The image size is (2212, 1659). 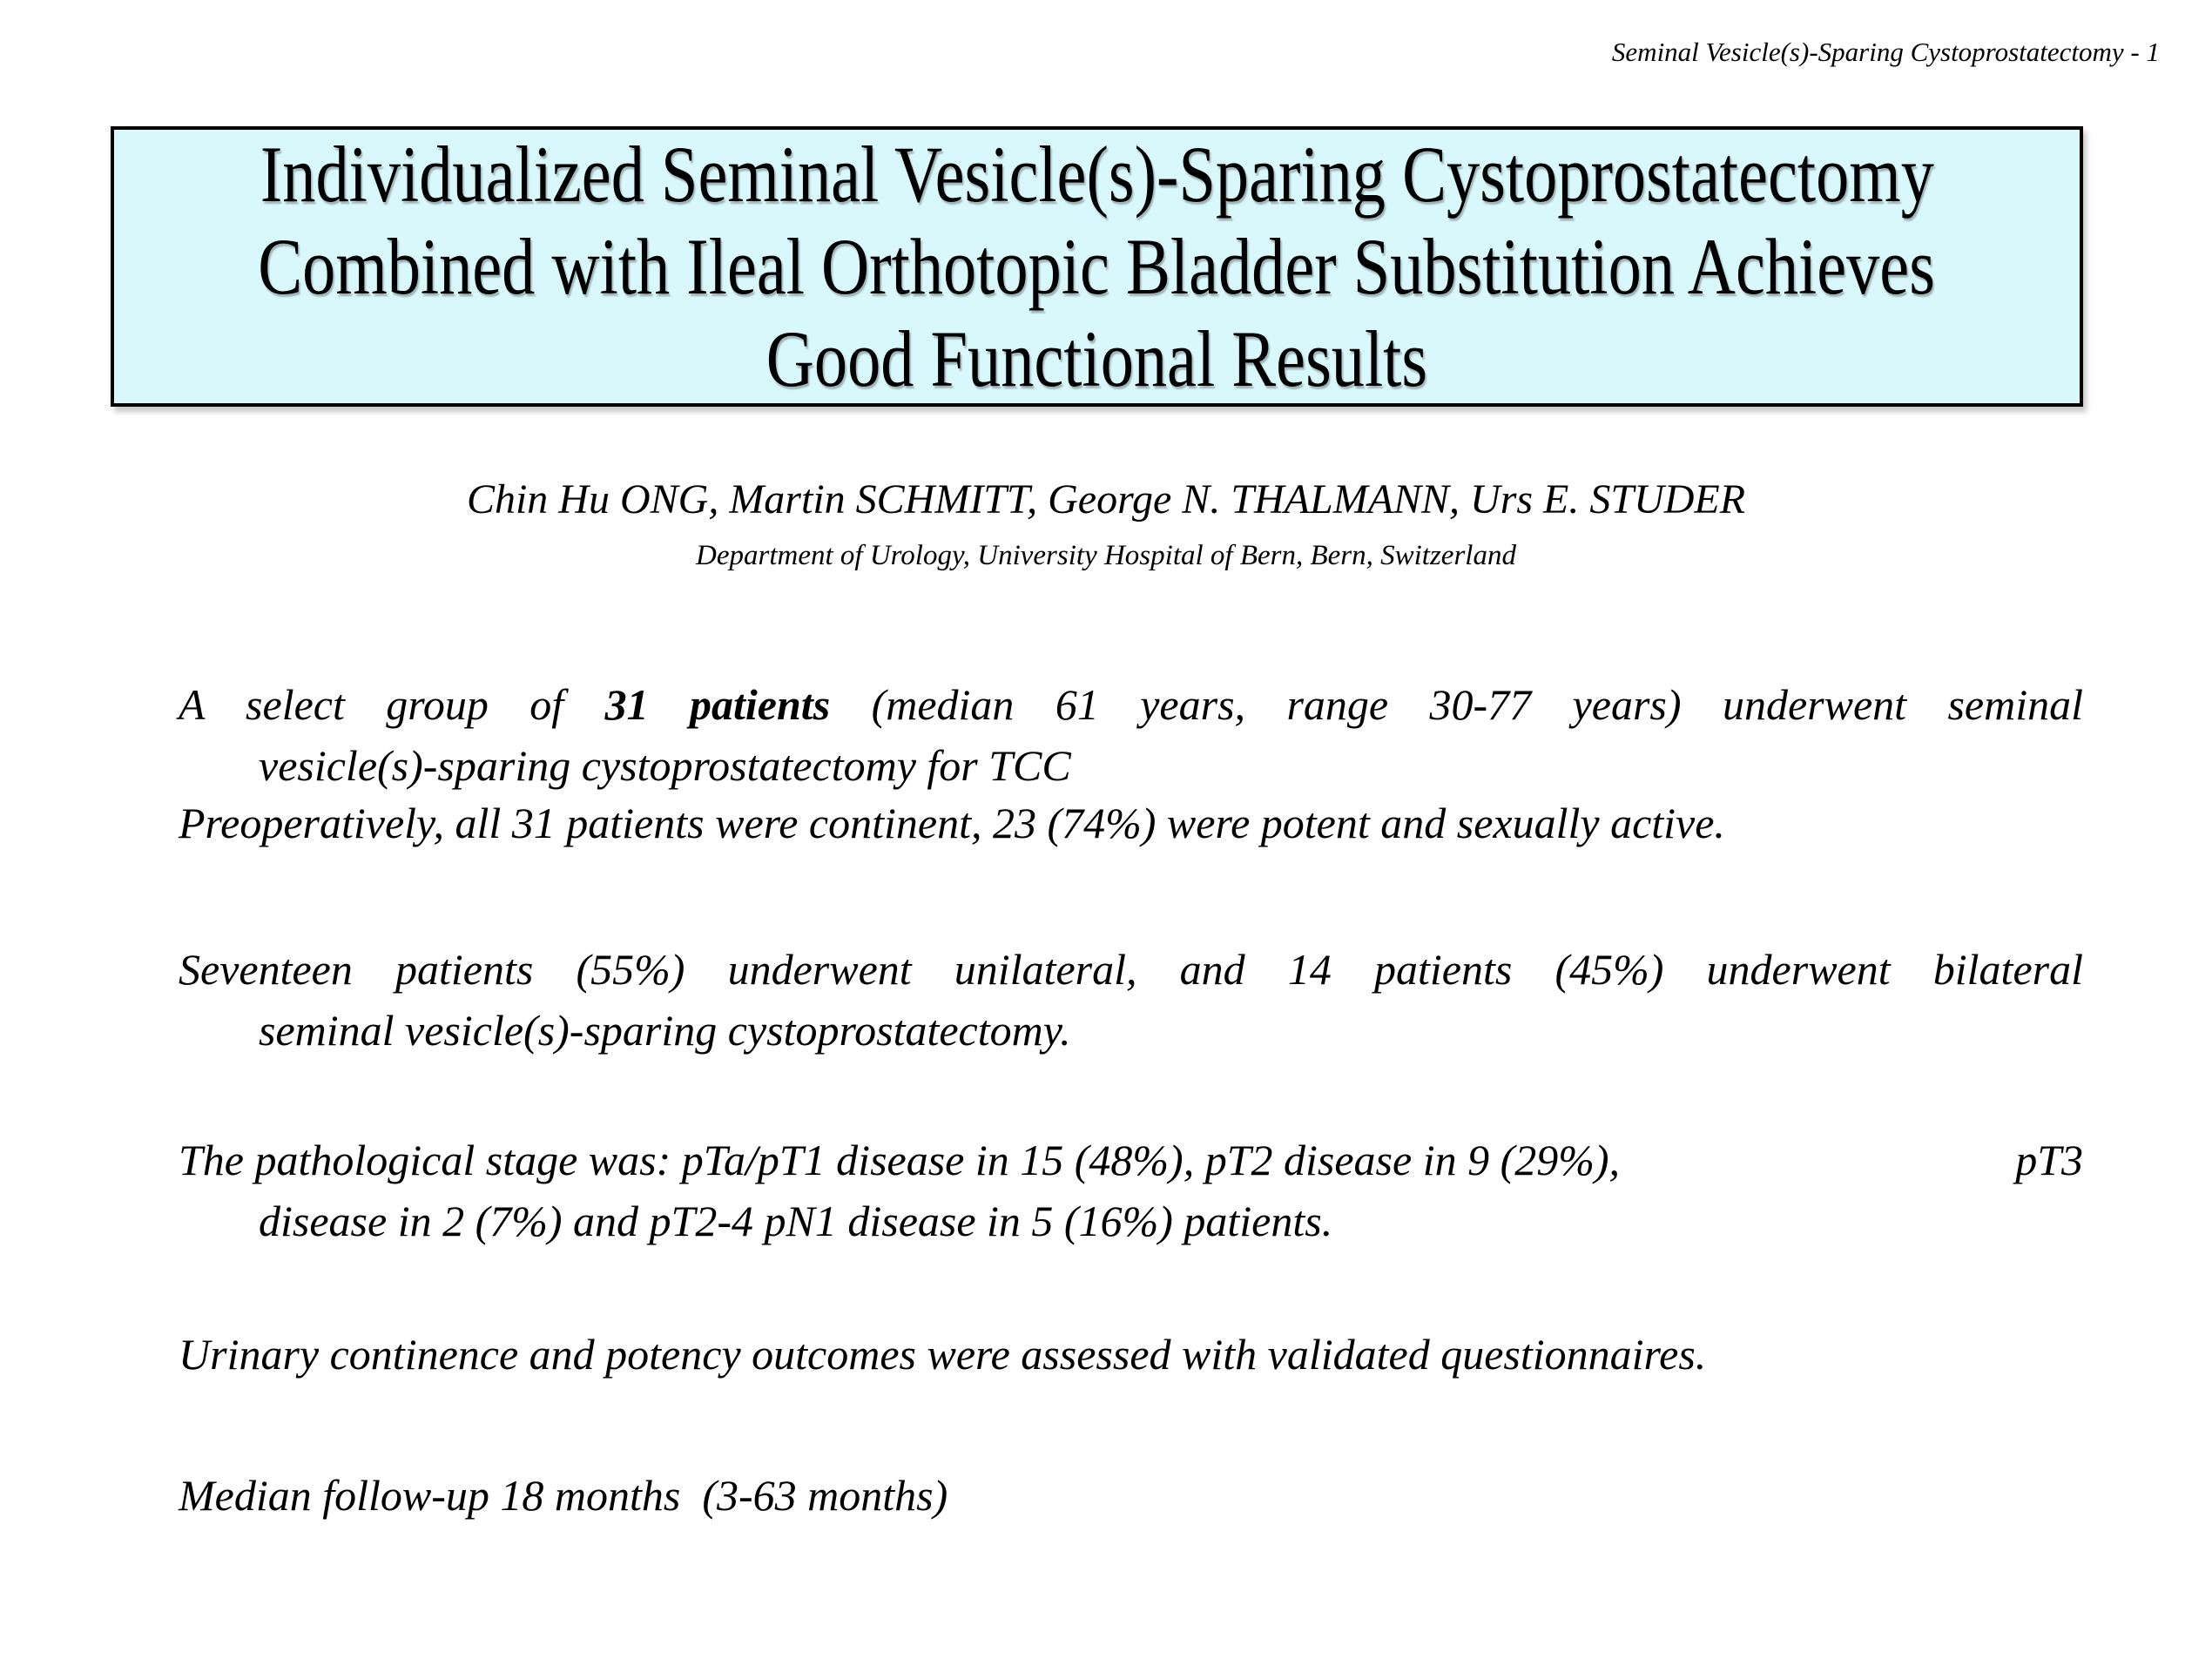 I want to click on title-line-3: Good Functional Results, so click(x=1096, y=358).